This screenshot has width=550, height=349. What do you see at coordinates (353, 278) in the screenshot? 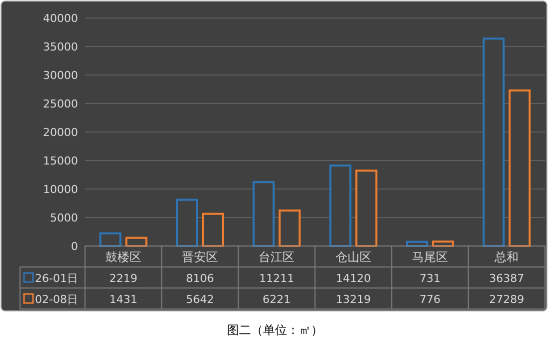
I see `data-label: 14120` at bounding box center [353, 278].